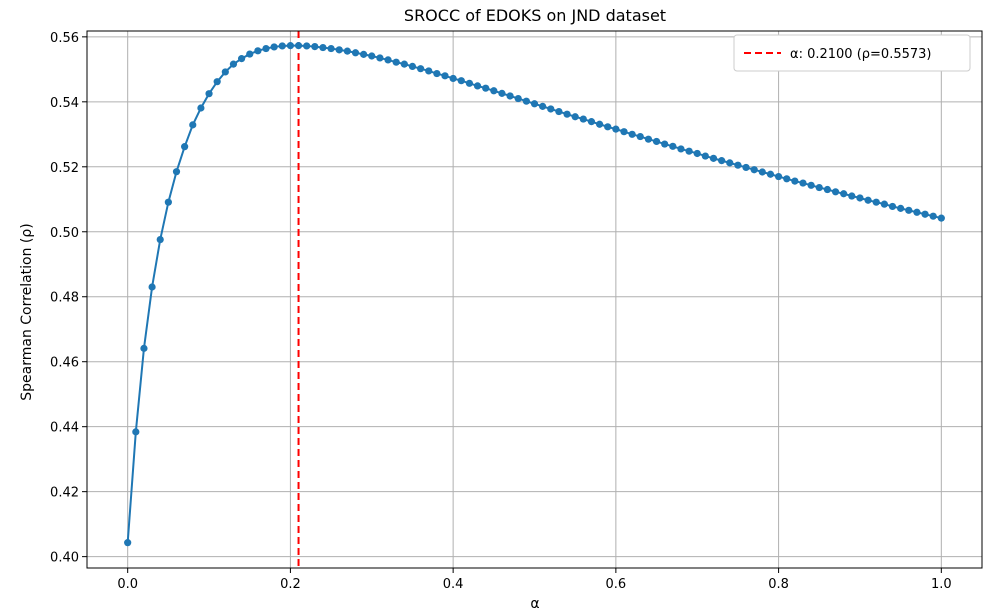  Describe the element at coordinates (64, 298) in the screenshot. I see `y-tick-label: 0.48` at that location.